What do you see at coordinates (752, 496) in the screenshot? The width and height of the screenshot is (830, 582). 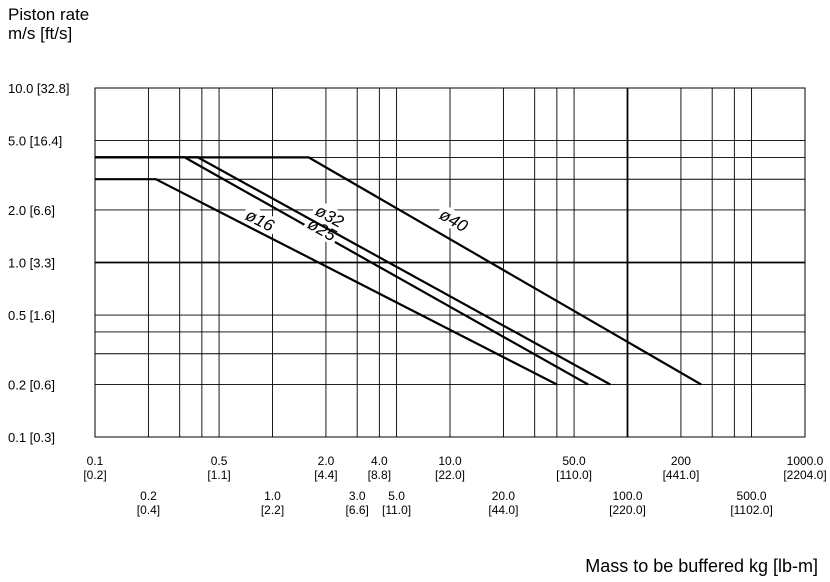 I see `x-tick-label: 500.0` at bounding box center [752, 496].